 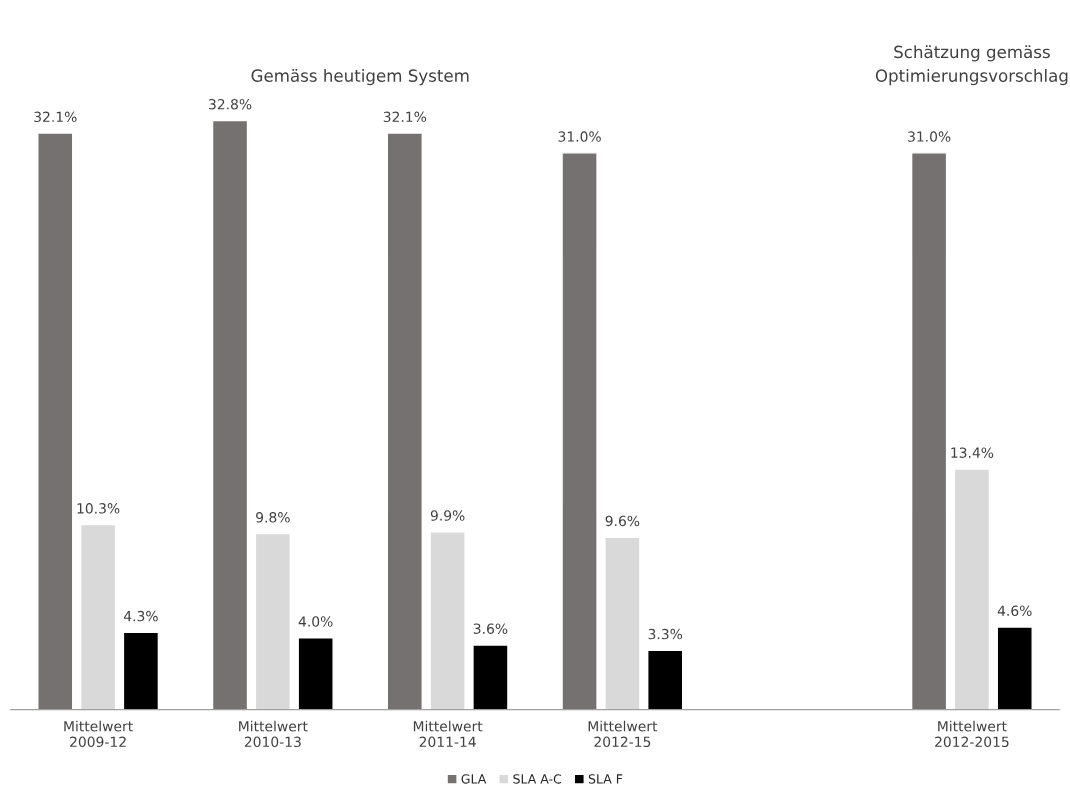 I want to click on x-tick-label: Mittelwert 2012-15, so click(x=623, y=734).